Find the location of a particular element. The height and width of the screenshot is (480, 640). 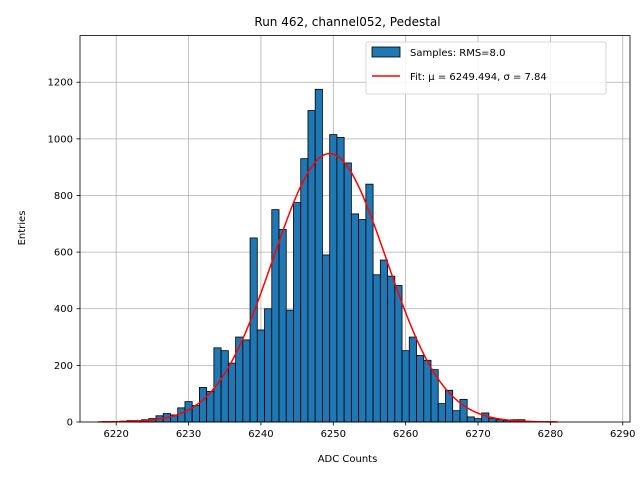

legend-fit-label: Fit: μ = 6249.494, σ = 7.84 is located at coordinates (478, 77).